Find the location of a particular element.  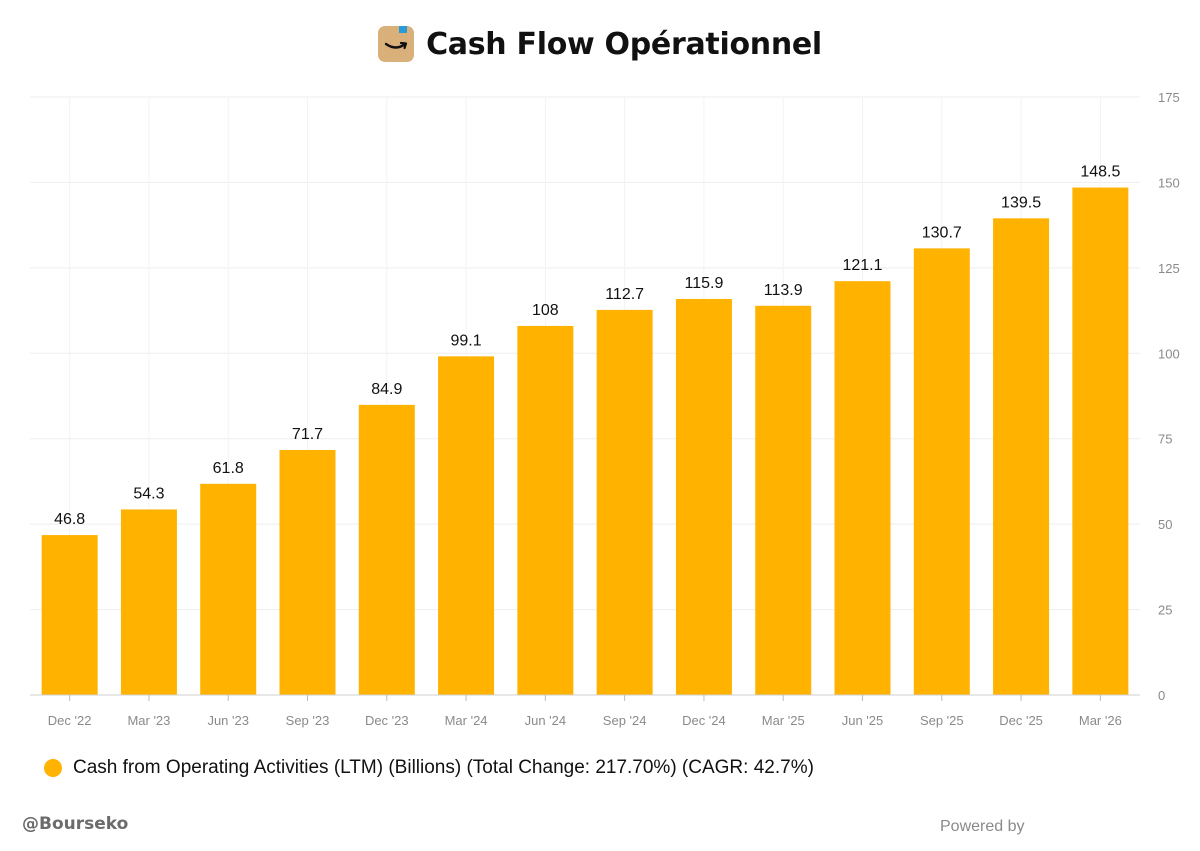

x-tick-label: Dec '22 is located at coordinates (70, 720).